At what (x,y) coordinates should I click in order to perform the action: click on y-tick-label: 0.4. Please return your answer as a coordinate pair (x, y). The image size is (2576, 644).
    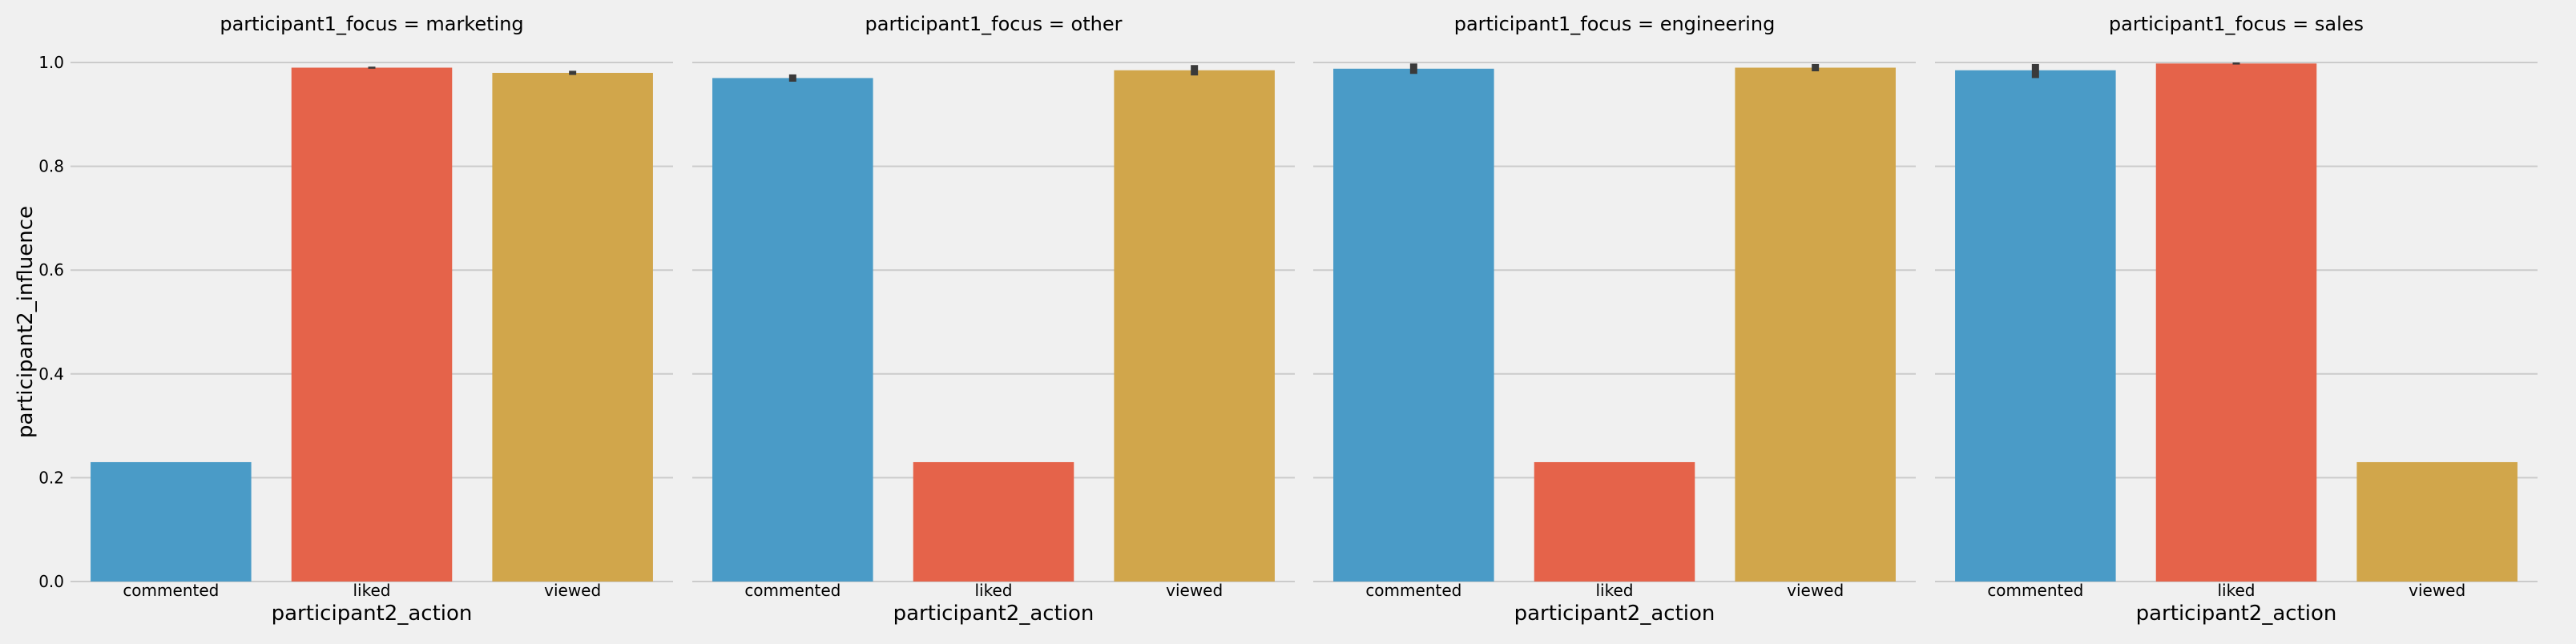
    Looking at the image, I should click on (51, 374).